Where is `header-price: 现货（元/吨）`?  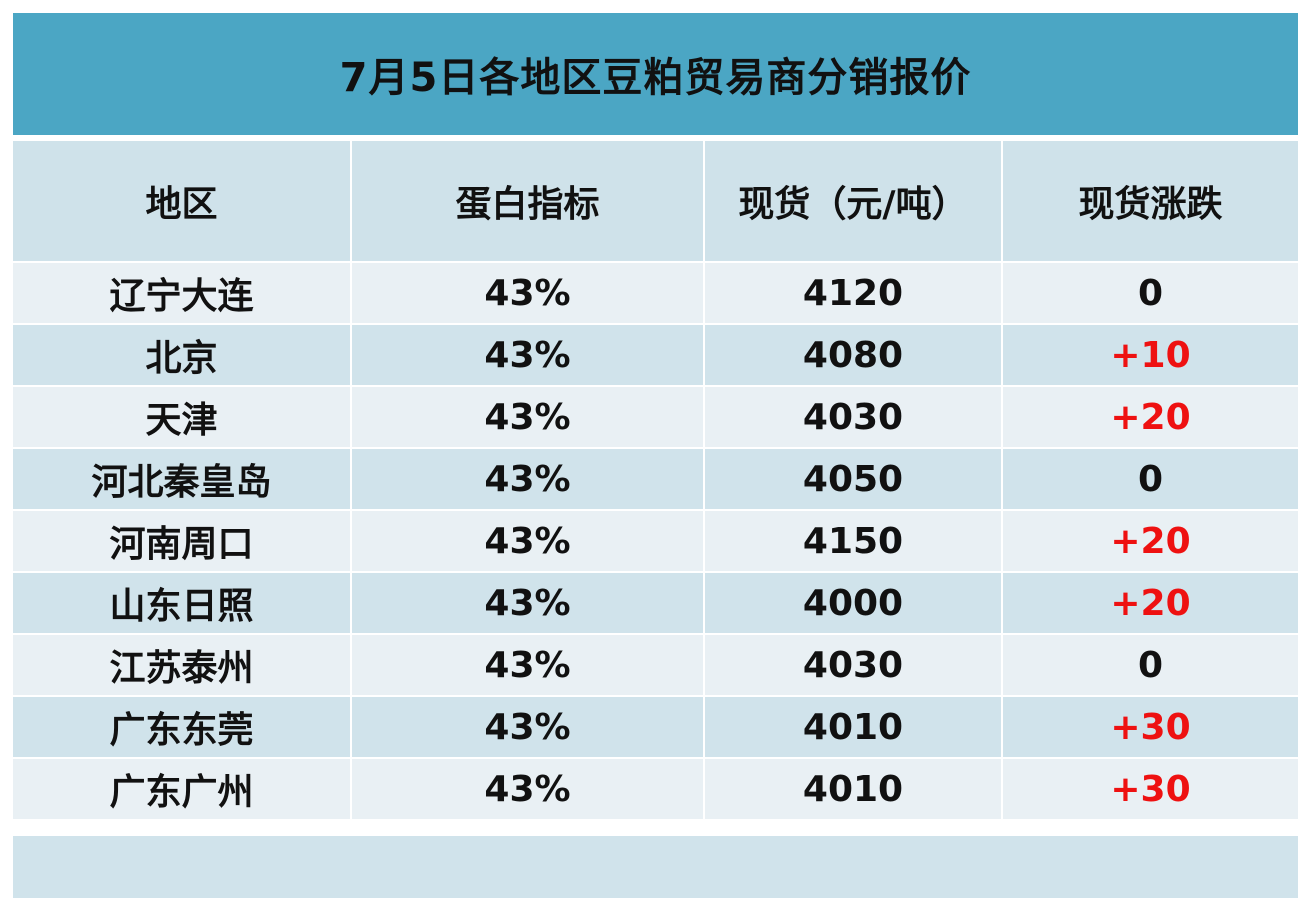
header-price: 现货（元/吨） is located at coordinates (853, 201).